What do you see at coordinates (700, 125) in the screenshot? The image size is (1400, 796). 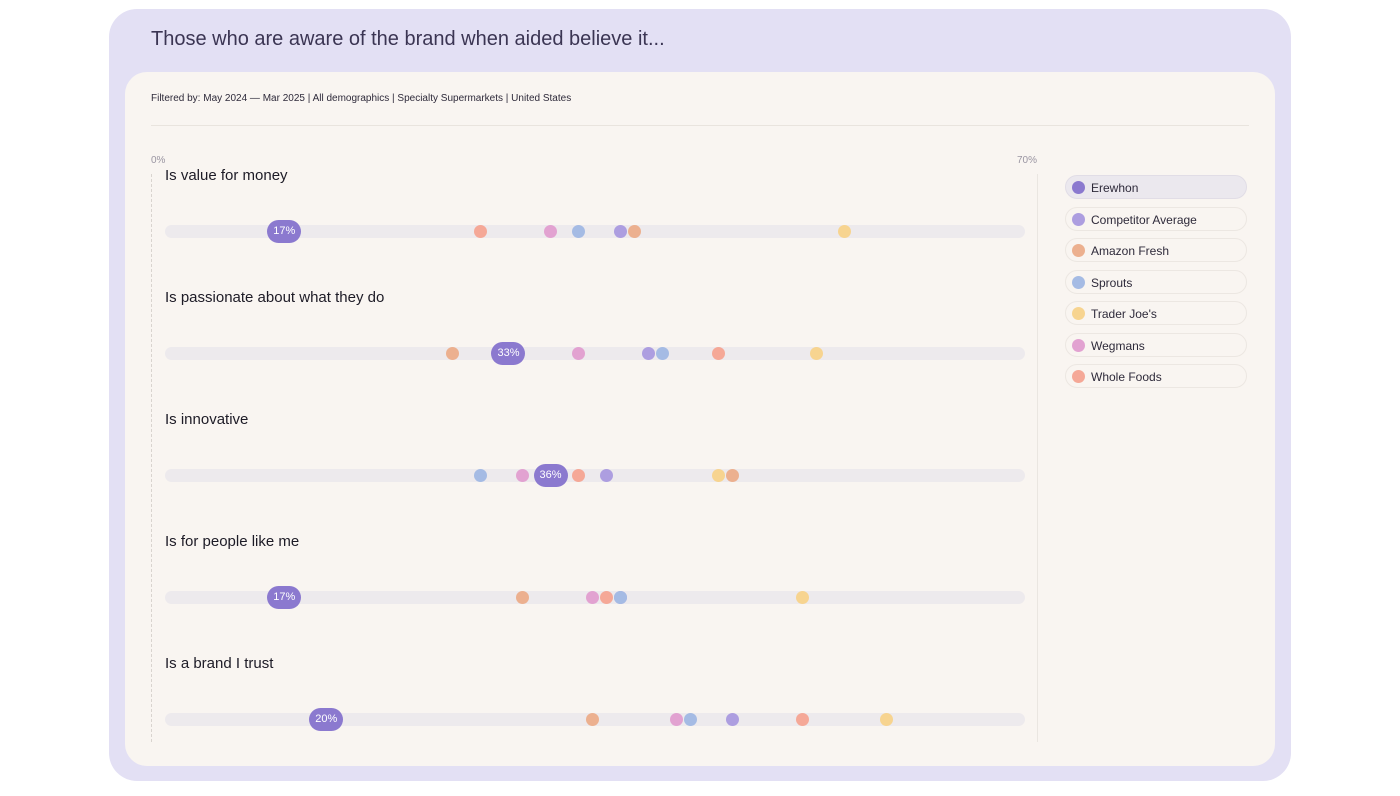 I see `divider` at bounding box center [700, 125].